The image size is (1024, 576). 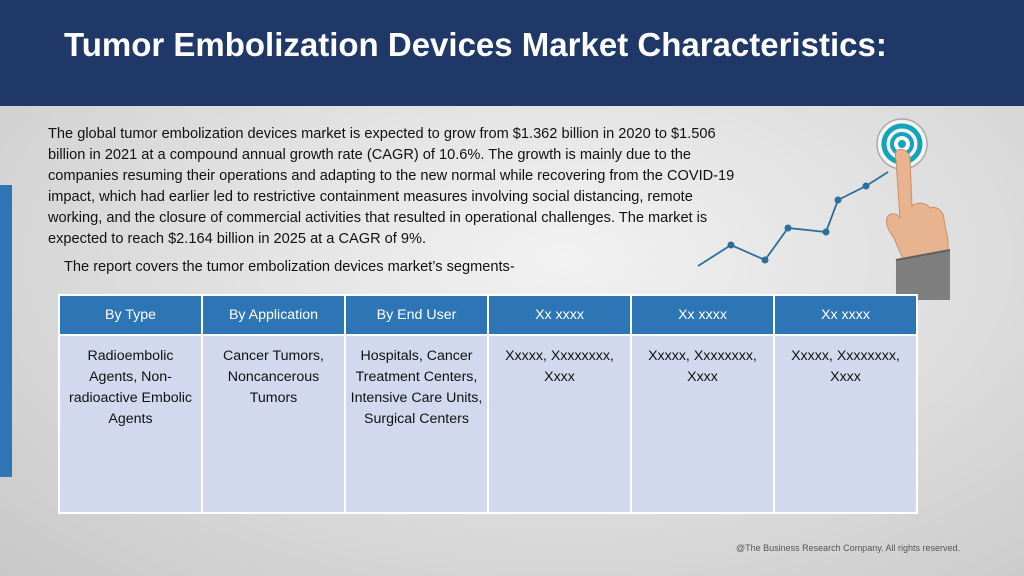 I want to click on header-placeholder-2: Xx xxxx, so click(x=702, y=315).